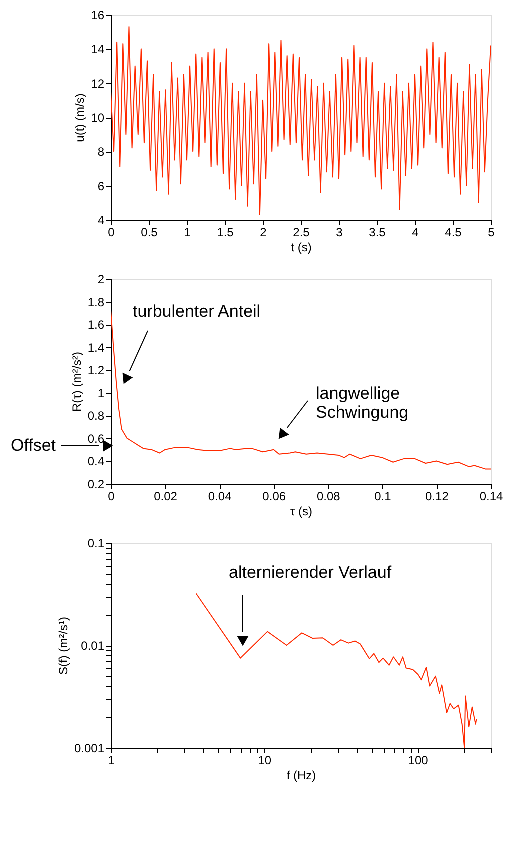 This screenshot has height=864, width=528. Describe the element at coordinates (416, 233) in the screenshot. I see `x-tick-label: 4` at that location.